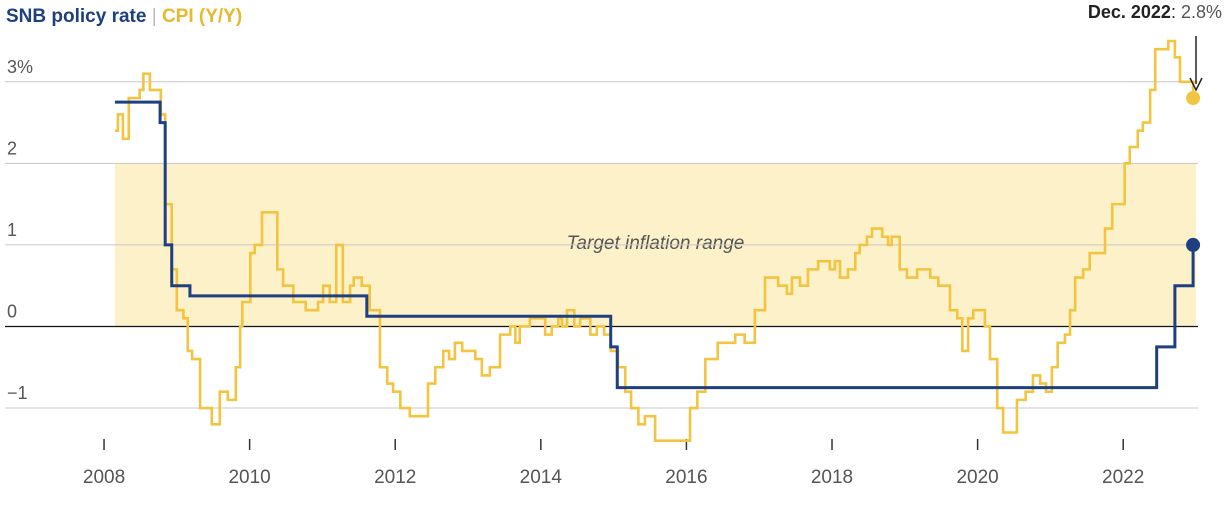 Image resolution: width=1228 pixels, height=509 pixels. What do you see at coordinates (1201, 12) in the screenshot?
I see `annotation-value: 2.8%` at bounding box center [1201, 12].